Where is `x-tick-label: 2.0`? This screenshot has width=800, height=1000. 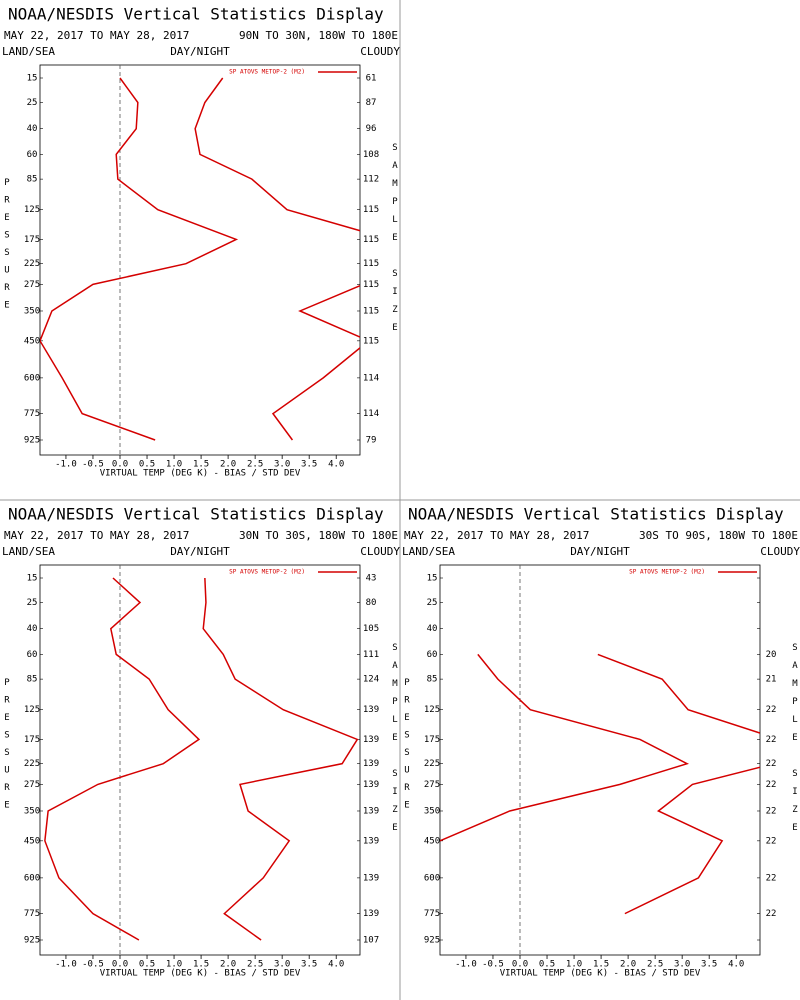 x-tick-label: 2.0 is located at coordinates (228, 465).